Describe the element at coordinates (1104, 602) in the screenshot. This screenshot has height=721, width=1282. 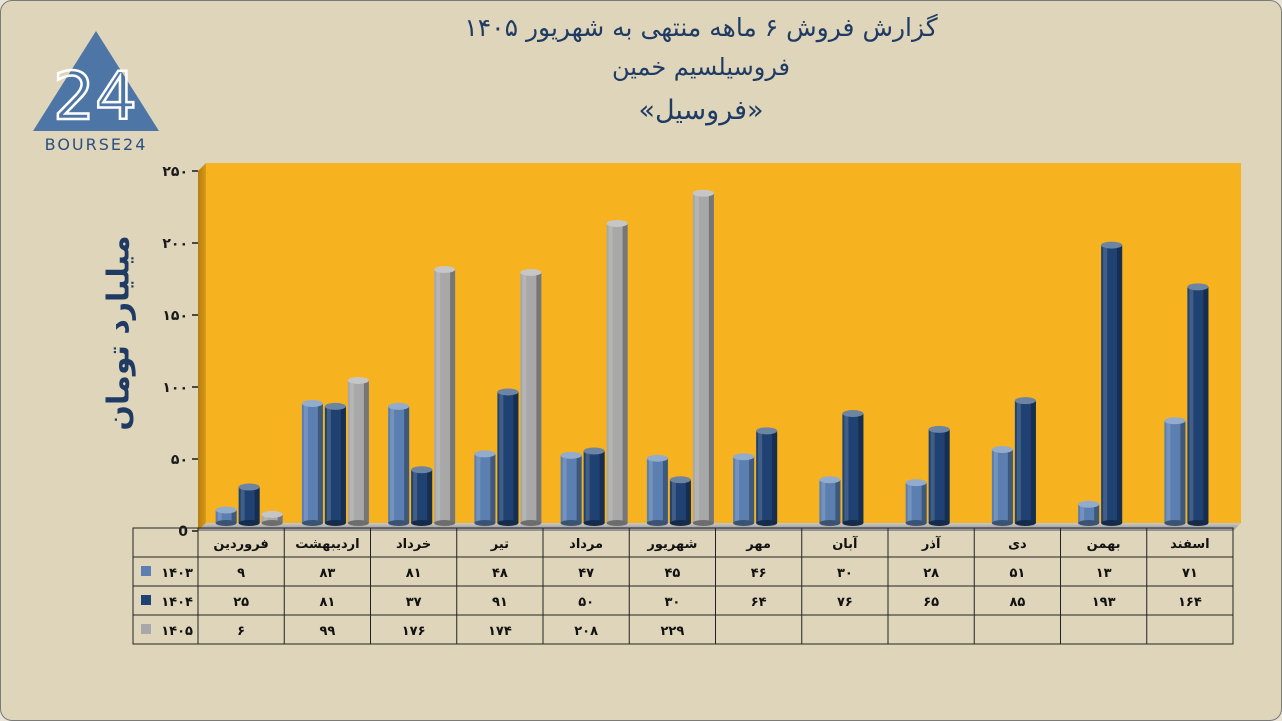
I see `data-label: ۱۹۳` at that location.